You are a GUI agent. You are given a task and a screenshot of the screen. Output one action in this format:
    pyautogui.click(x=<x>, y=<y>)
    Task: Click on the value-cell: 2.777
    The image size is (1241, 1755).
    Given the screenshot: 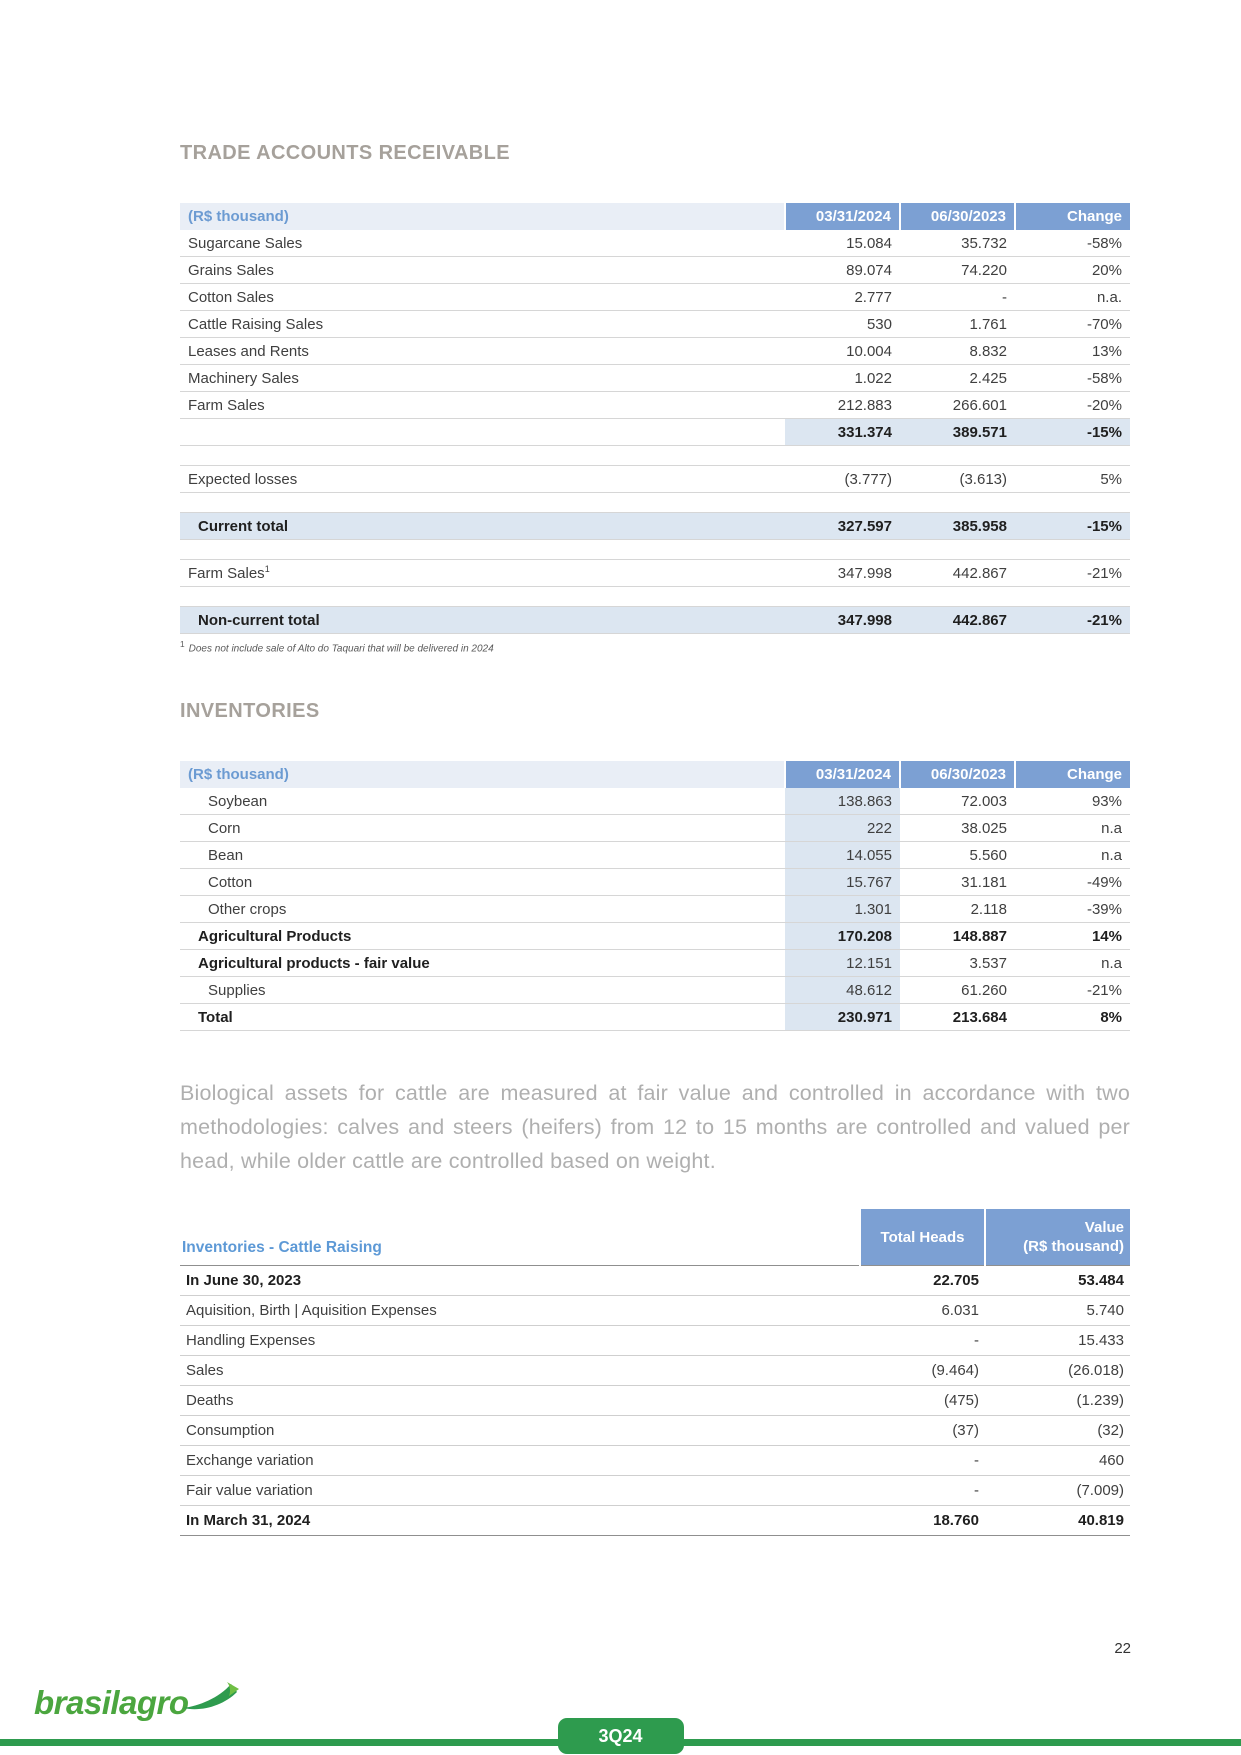 What is the action you would take?
    pyautogui.click(x=842, y=297)
    